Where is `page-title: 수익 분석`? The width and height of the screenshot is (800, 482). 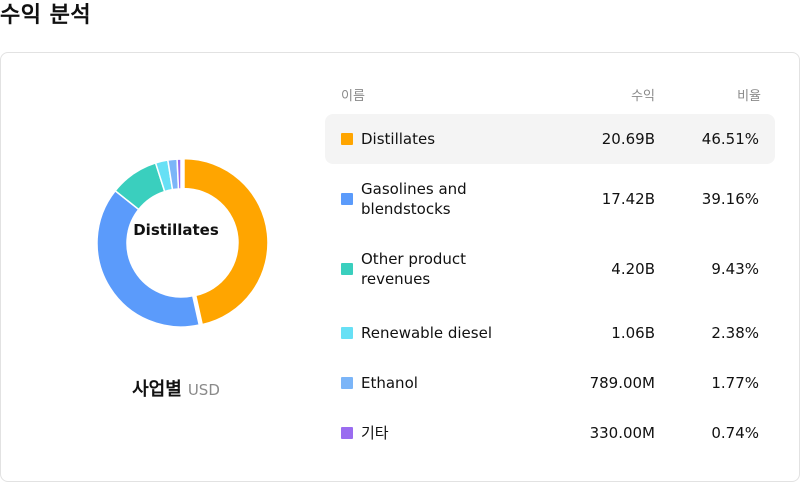 page-title: 수익 분석 is located at coordinates (46, 15).